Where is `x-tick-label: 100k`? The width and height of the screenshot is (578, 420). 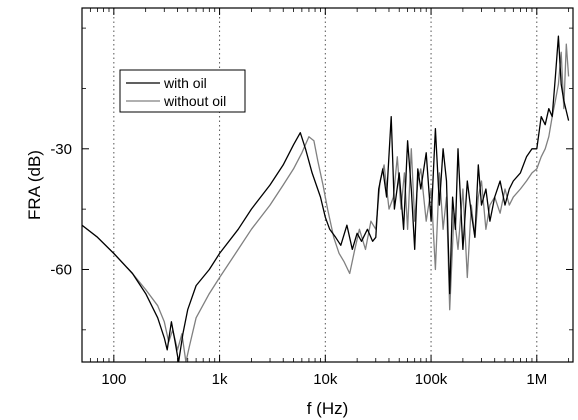 x-tick-label: 100k is located at coordinates (431, 379).